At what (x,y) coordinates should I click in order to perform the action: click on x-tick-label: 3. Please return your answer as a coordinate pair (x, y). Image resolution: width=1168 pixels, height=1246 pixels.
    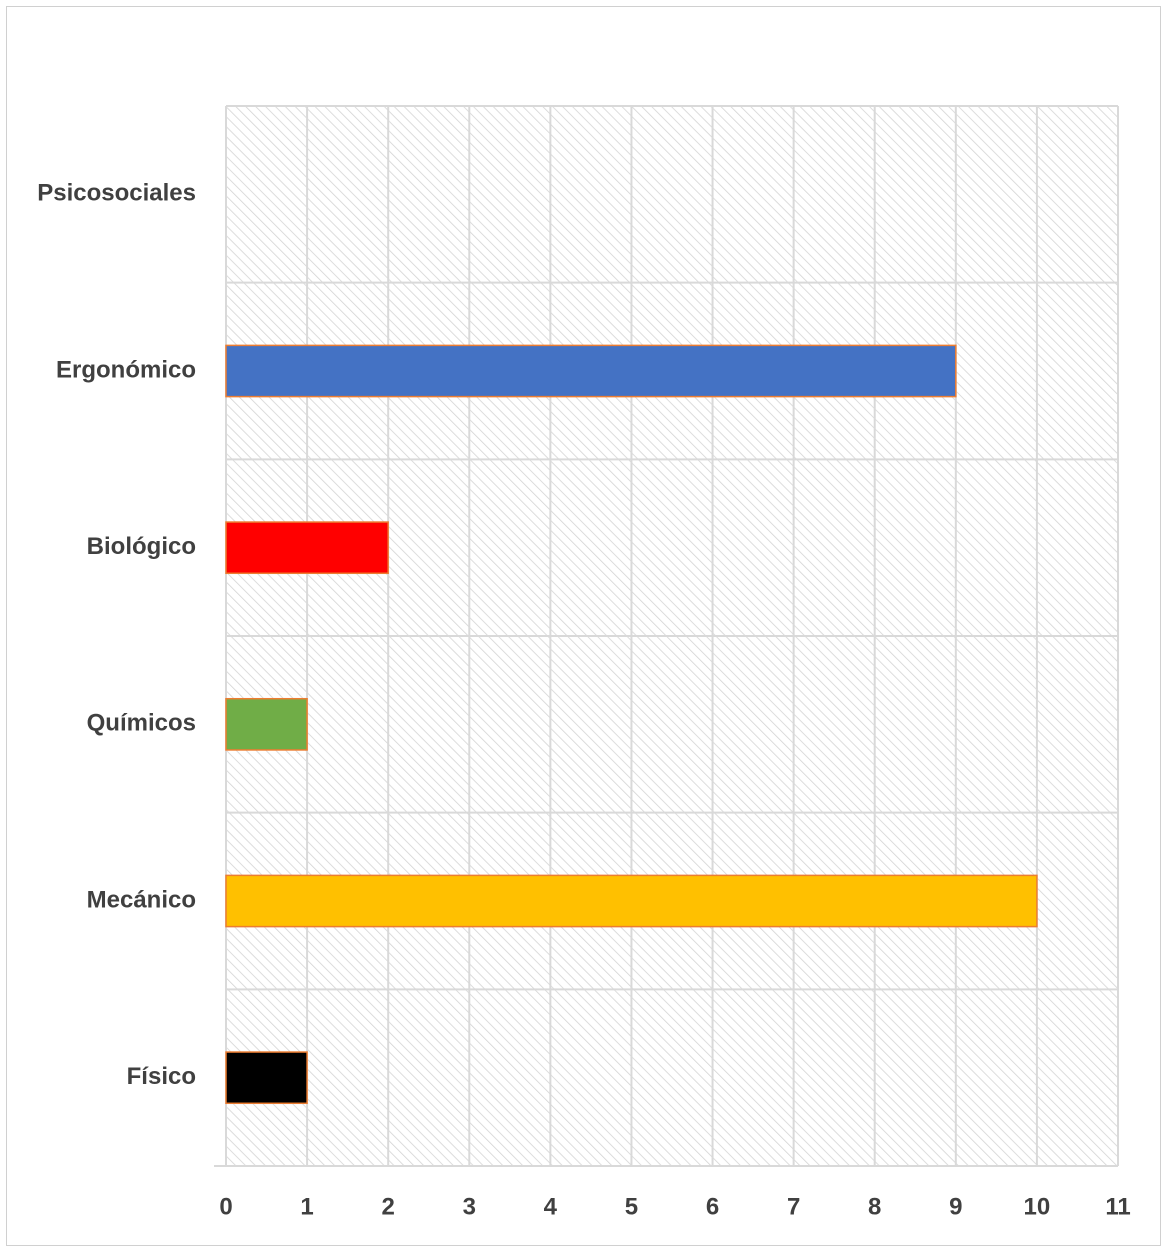
    Looking at the image, I should click on (469, 1206).